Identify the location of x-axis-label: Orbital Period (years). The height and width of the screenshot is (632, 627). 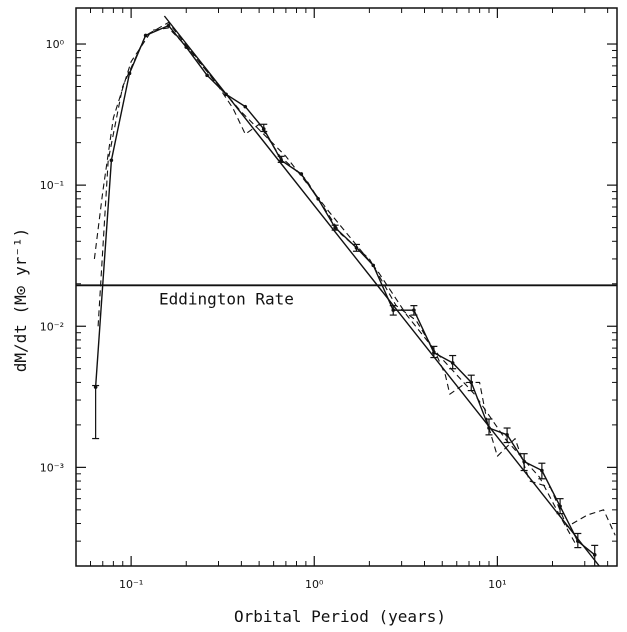
(340, 616).